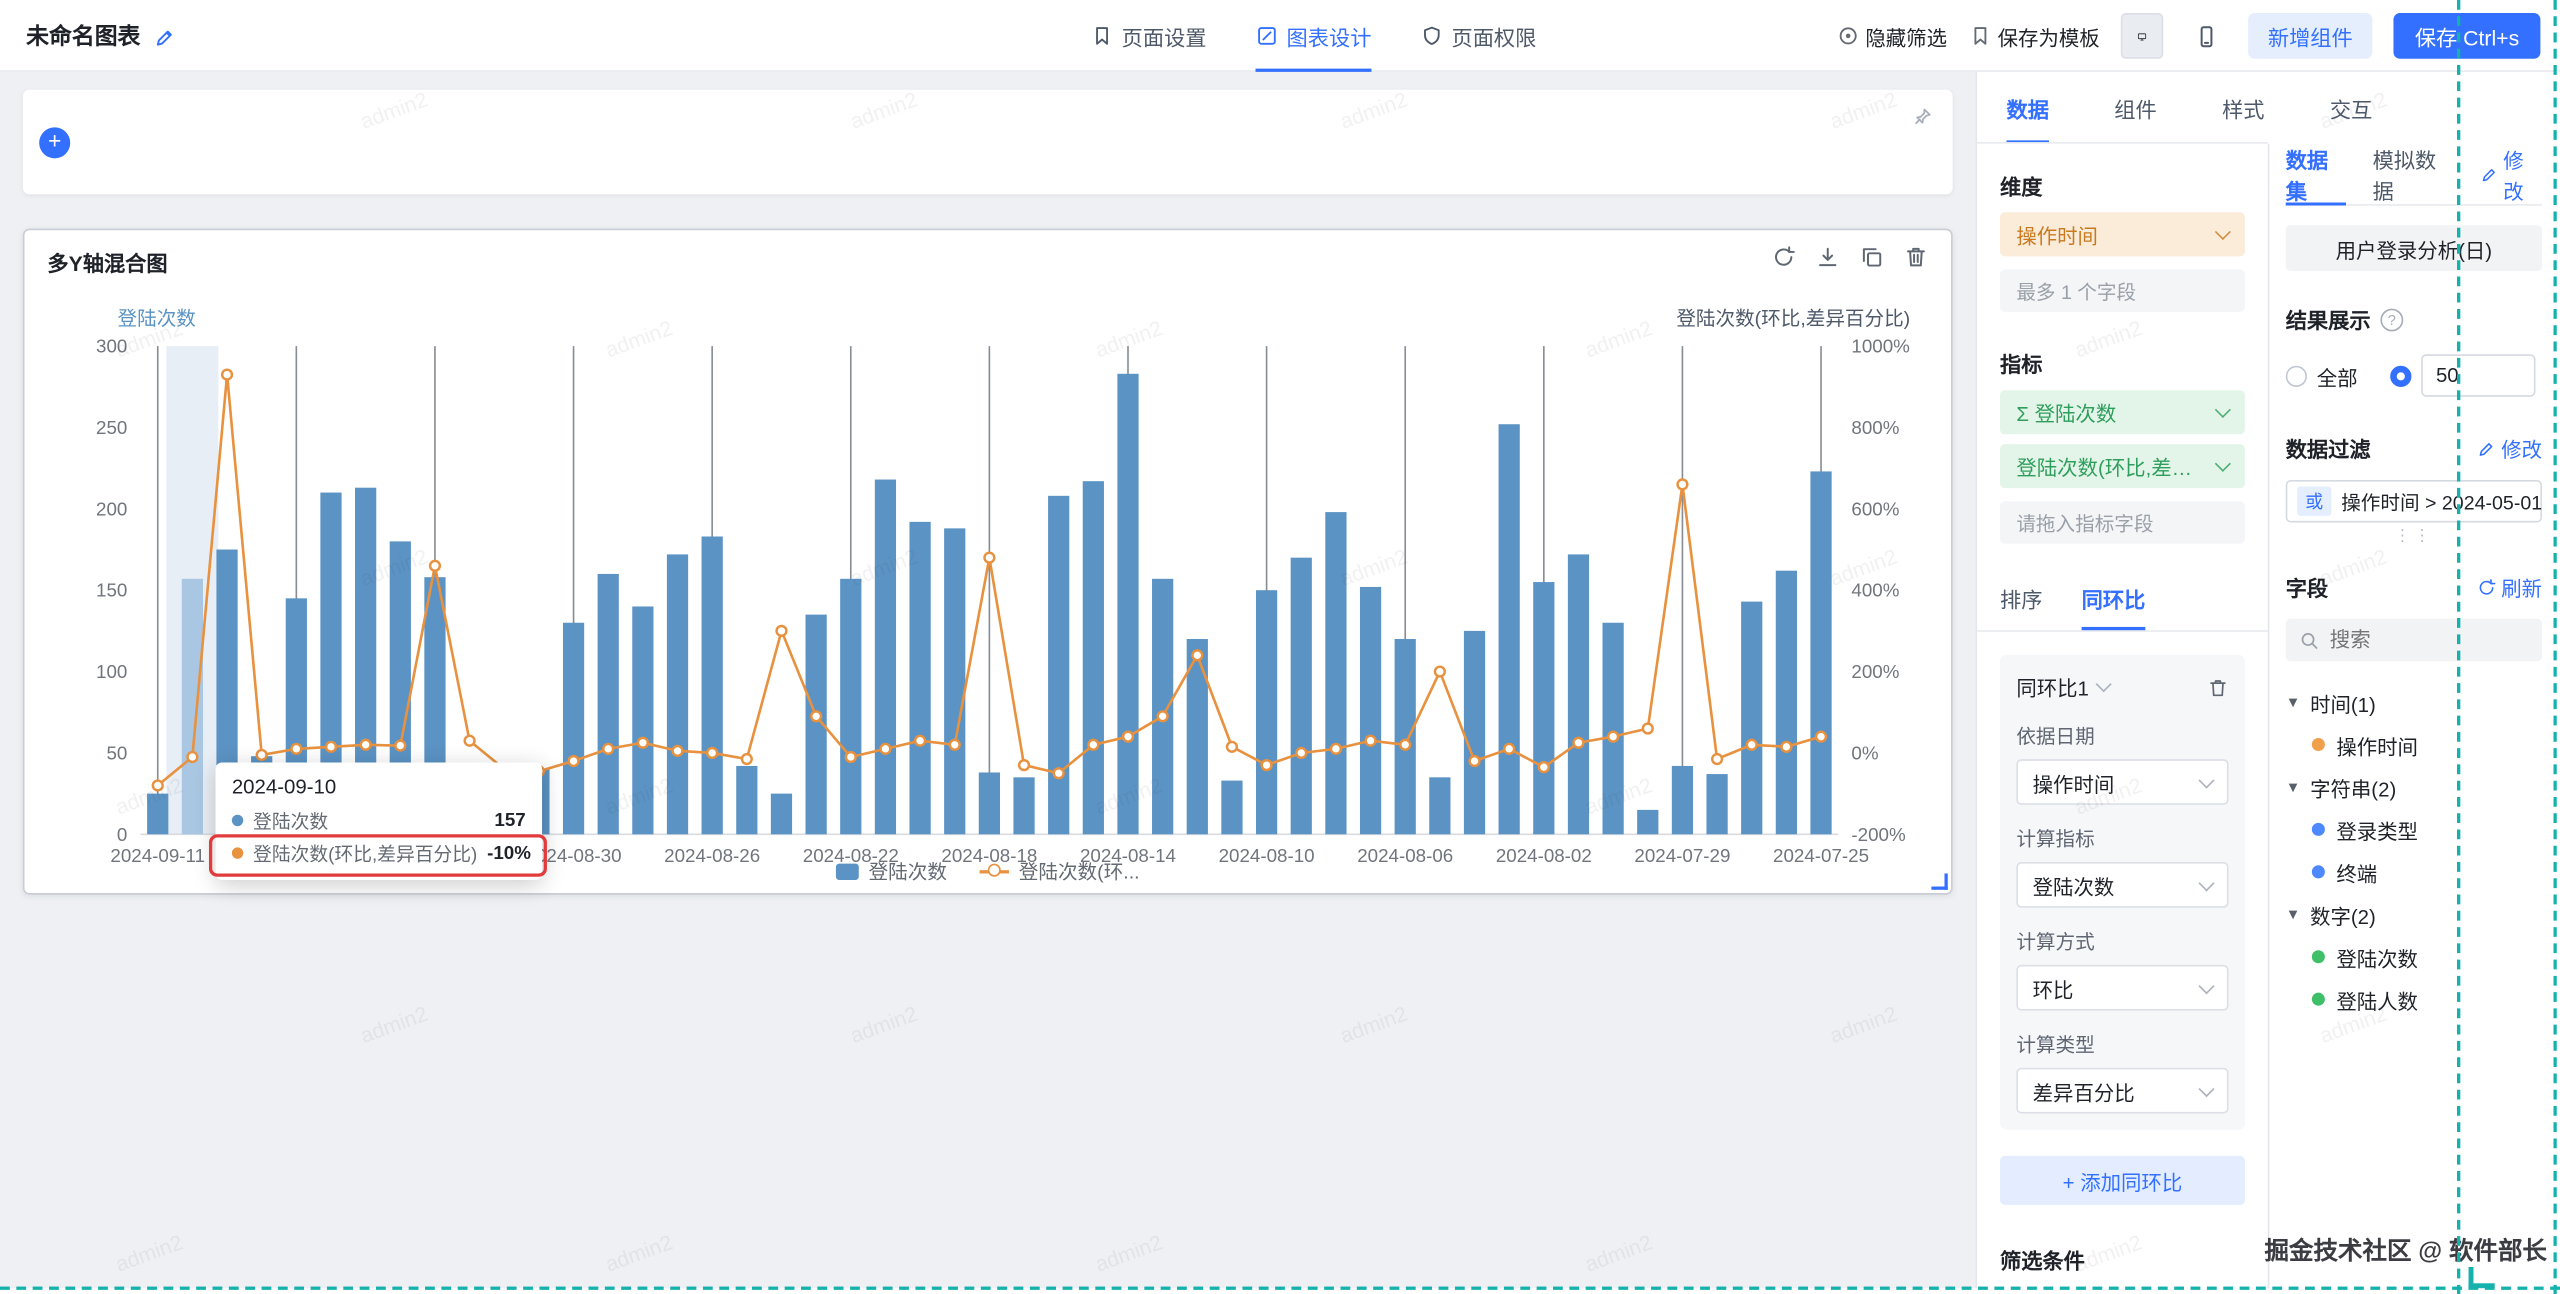 The height and width of the screenshot is (1294, 2560). What do you see at coordinates (510, 820) in the screenshot?
I see `tooltip-value: 157` at bounding box center [510, 820].